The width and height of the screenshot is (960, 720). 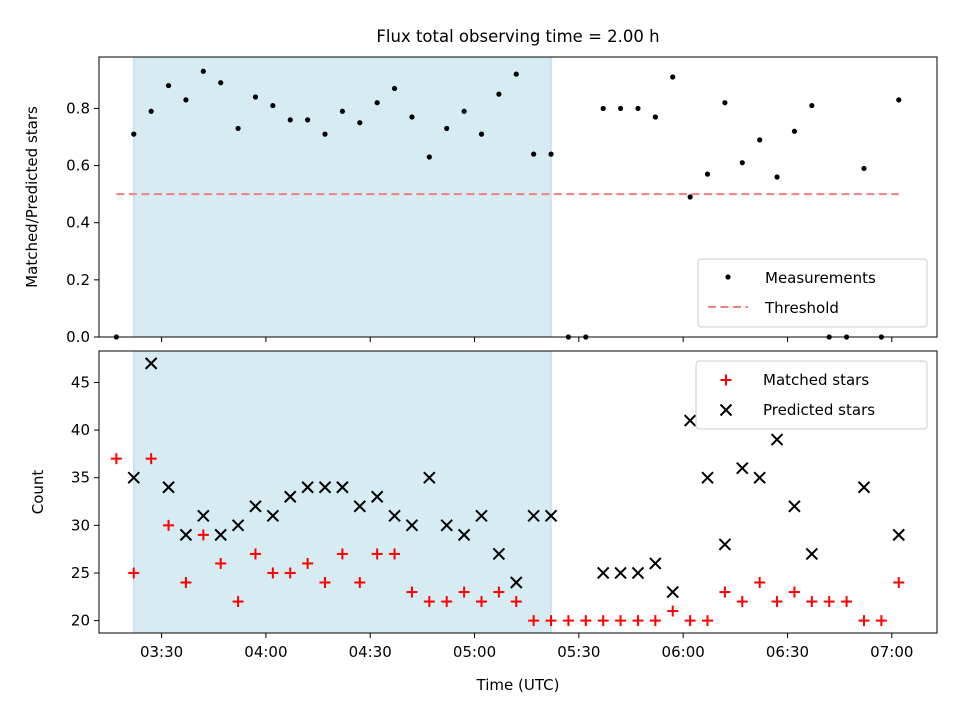 I want to click on legend-bottom-box, so click(x=811, y=395).